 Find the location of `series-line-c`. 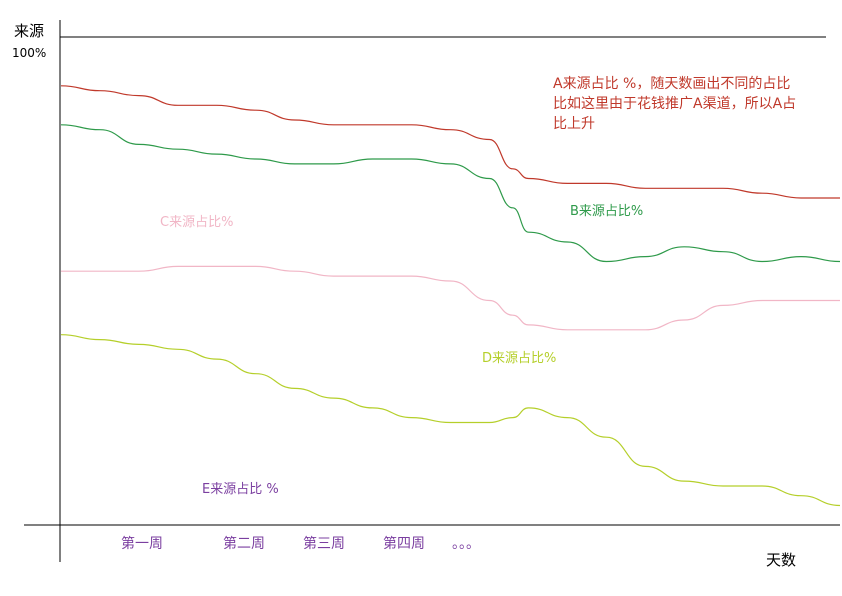

series-line-c is located at coordinates (450, 298).